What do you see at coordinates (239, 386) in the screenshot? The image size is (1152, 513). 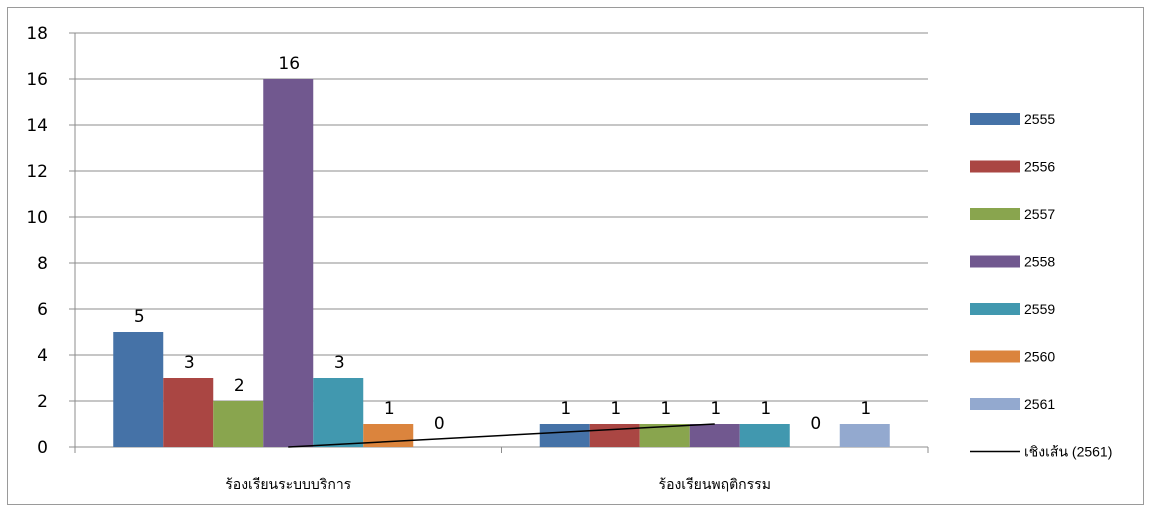 I see `data-label: 2` at bounding box center [239, 386].